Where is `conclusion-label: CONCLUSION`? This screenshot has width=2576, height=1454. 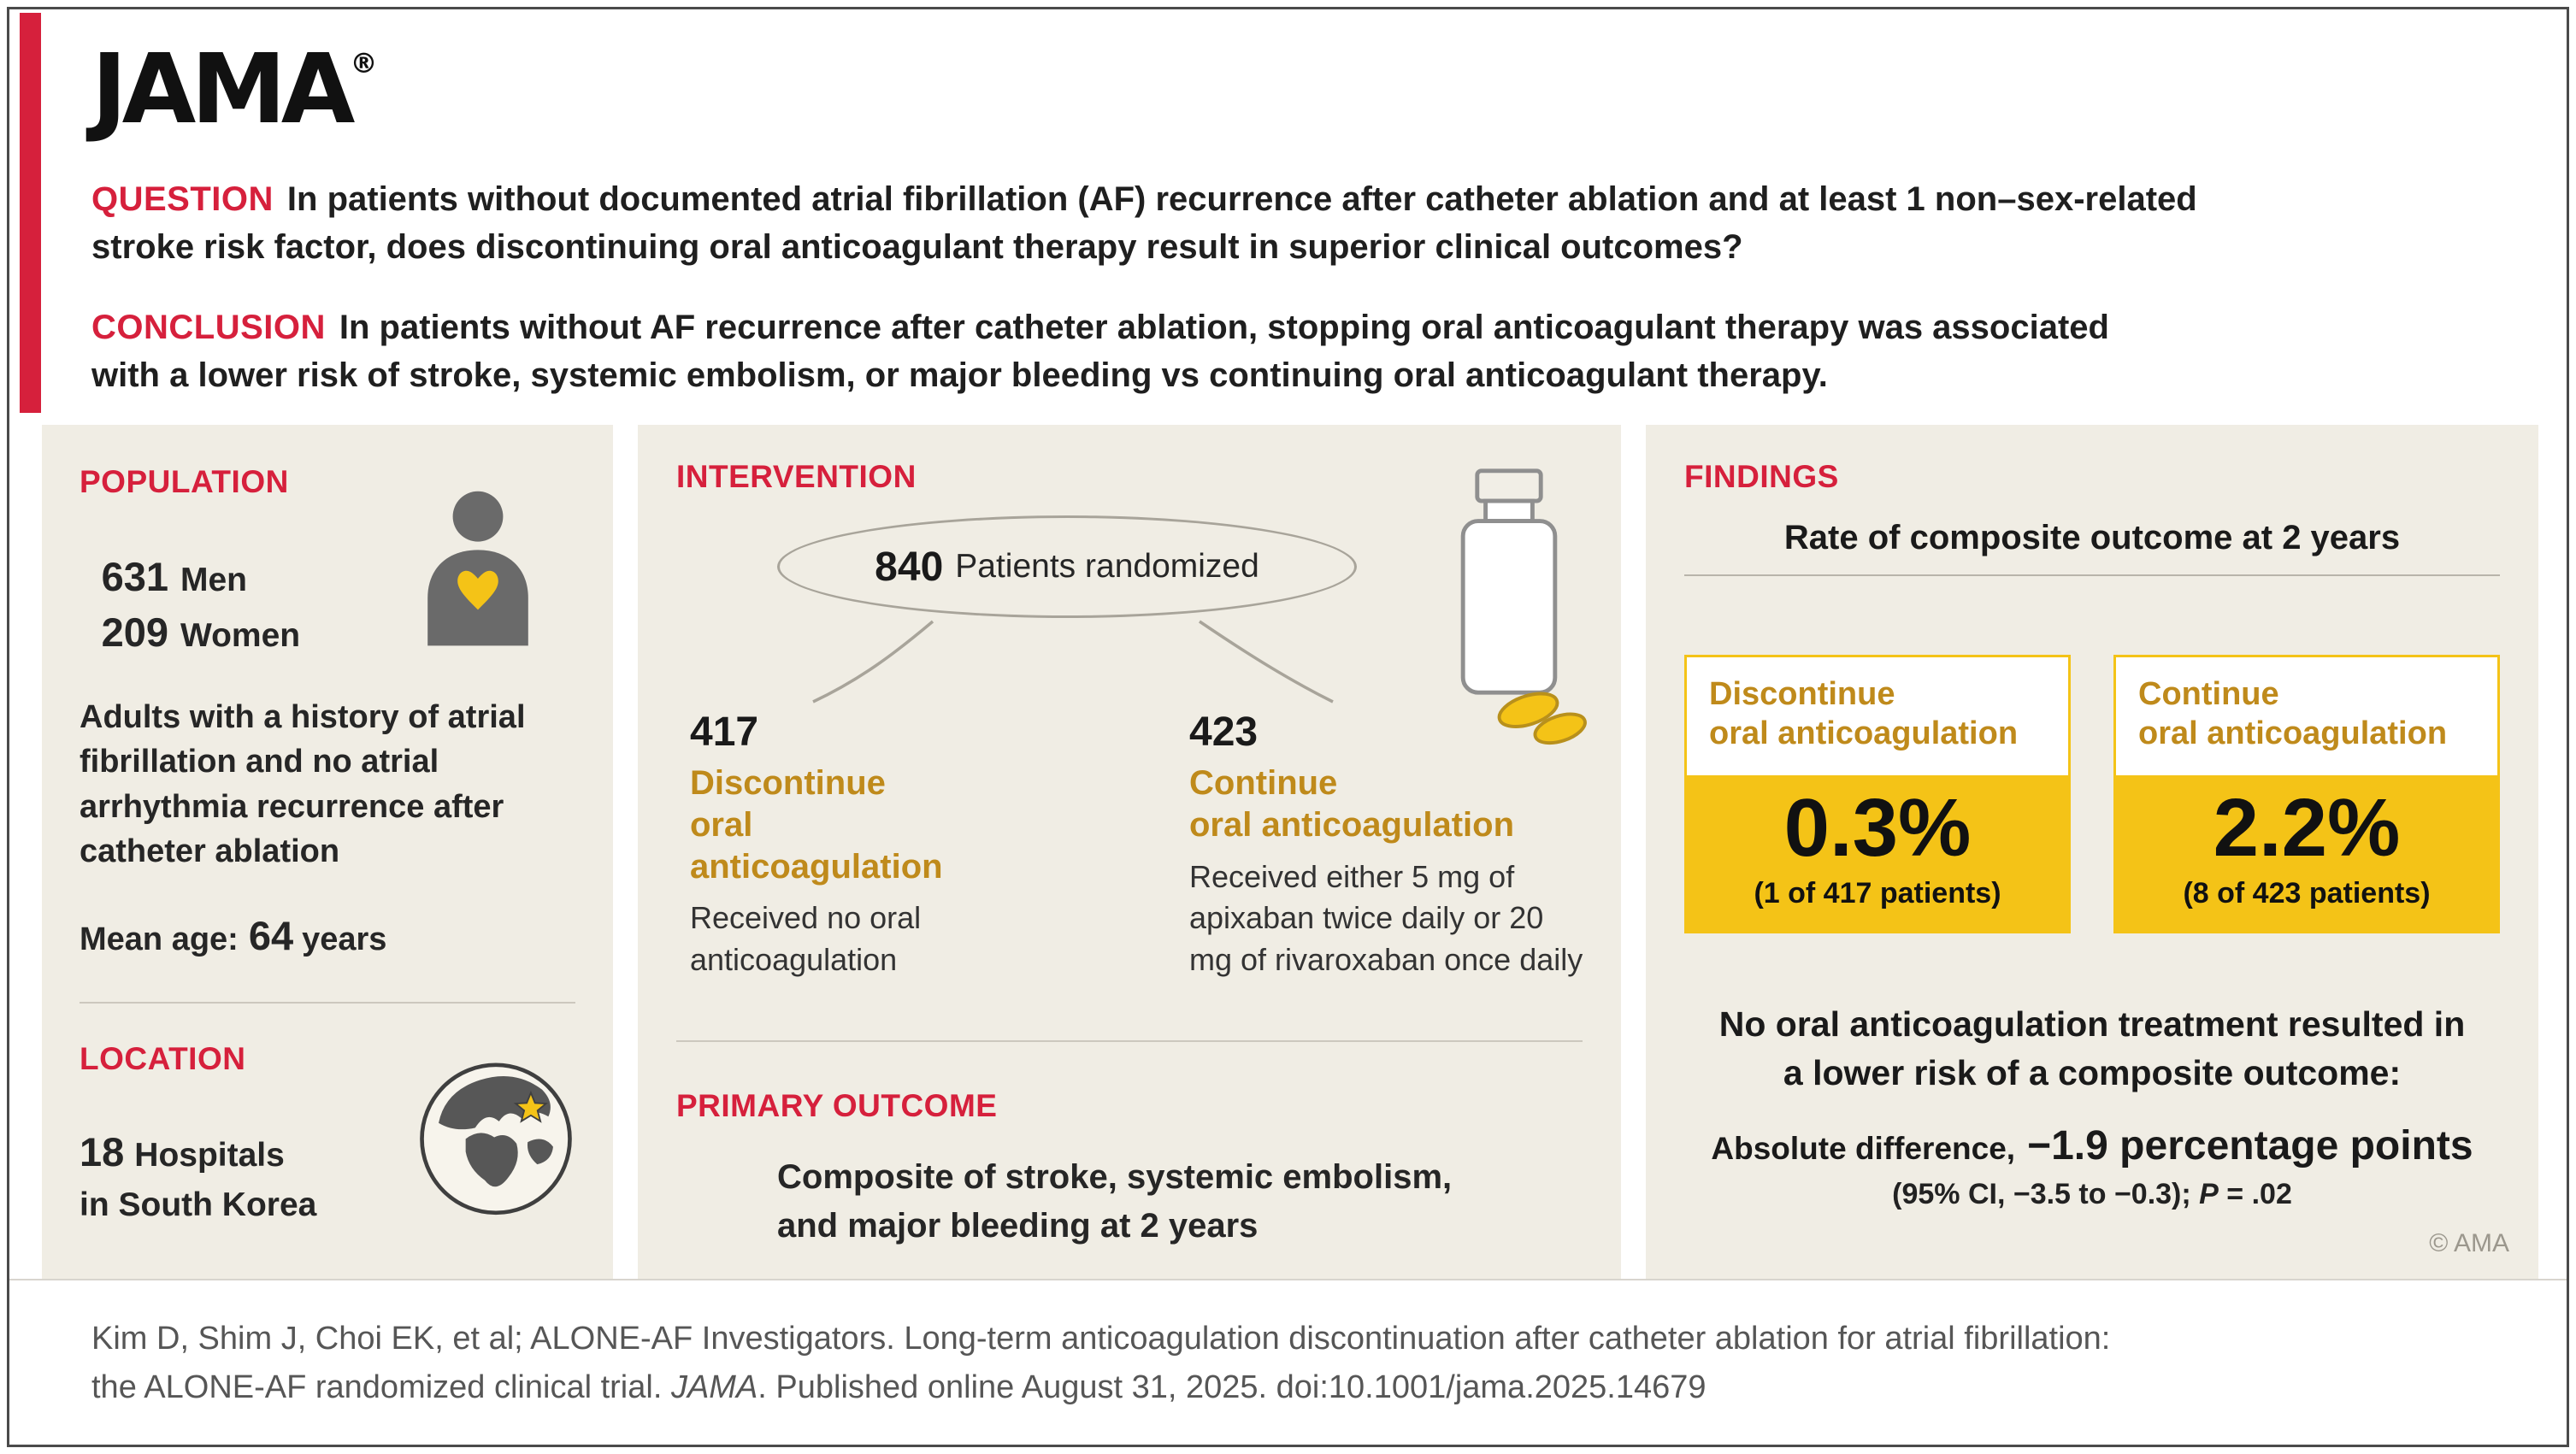 conclusion-label: CONCLUSION is located at coordinates (208, 327).